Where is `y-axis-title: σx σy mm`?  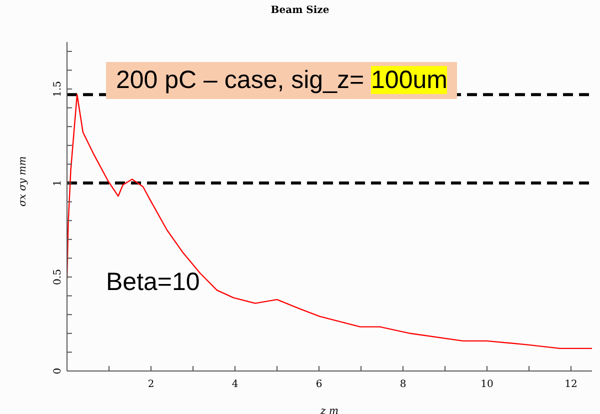 y-axis-title: σx σy mm is located at coordinates (23, 181).